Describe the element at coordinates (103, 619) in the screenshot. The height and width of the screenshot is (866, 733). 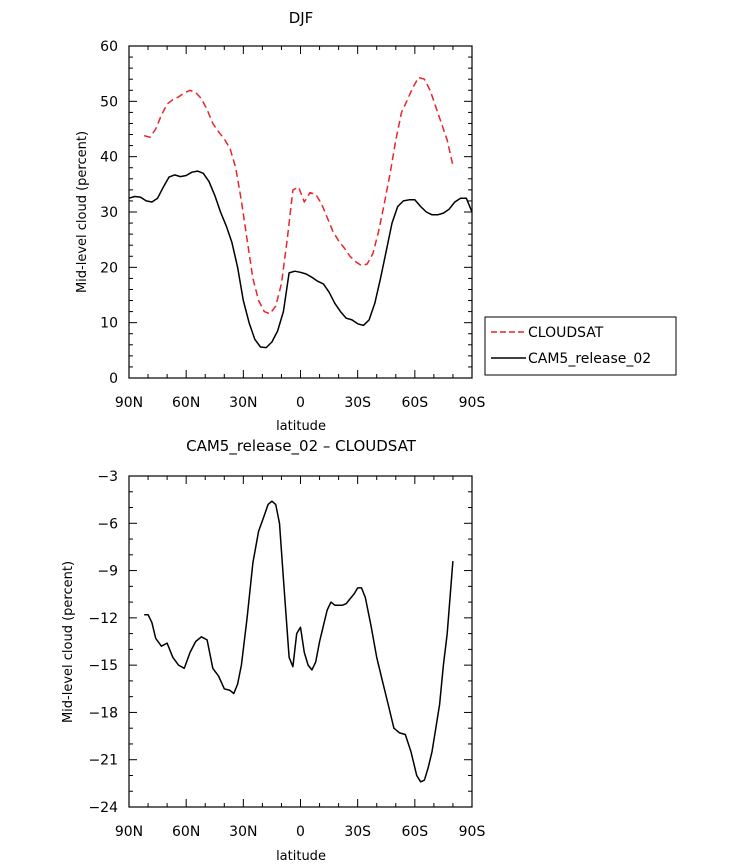
I see `bottom-y-tick-label: −12` at that location.